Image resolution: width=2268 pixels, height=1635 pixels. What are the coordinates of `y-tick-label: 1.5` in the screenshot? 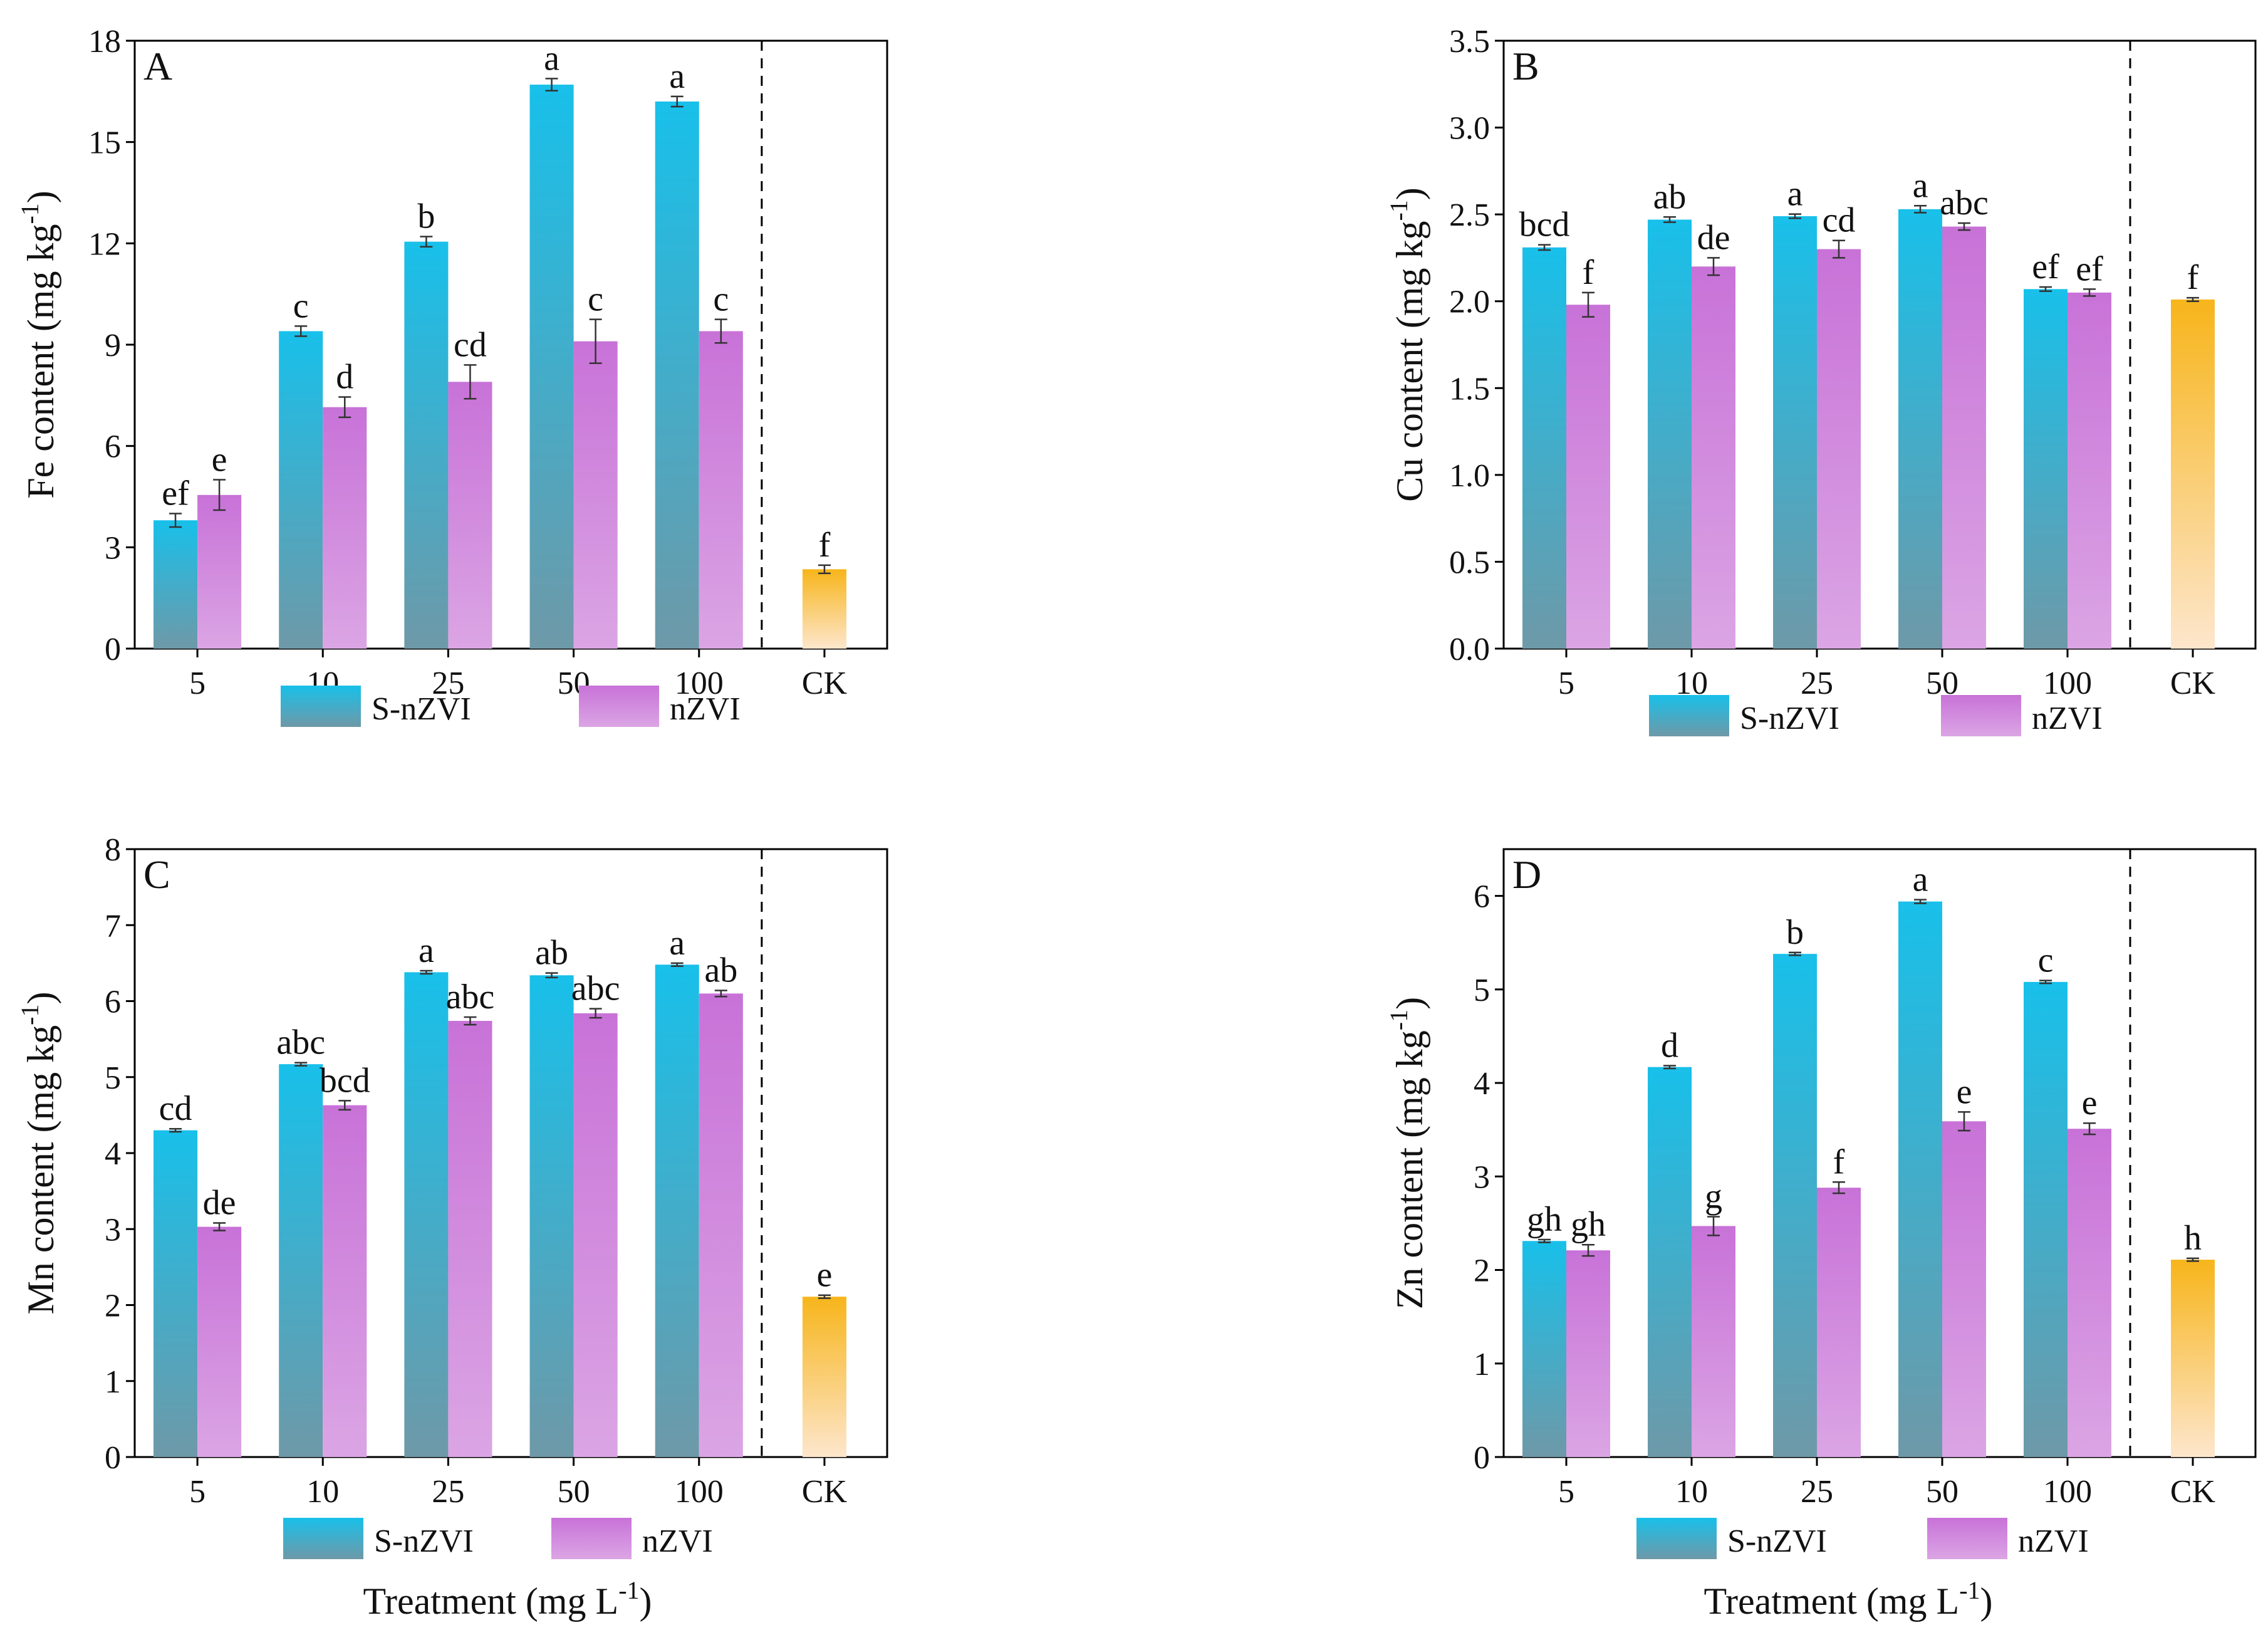 It's located at (1469, 389).